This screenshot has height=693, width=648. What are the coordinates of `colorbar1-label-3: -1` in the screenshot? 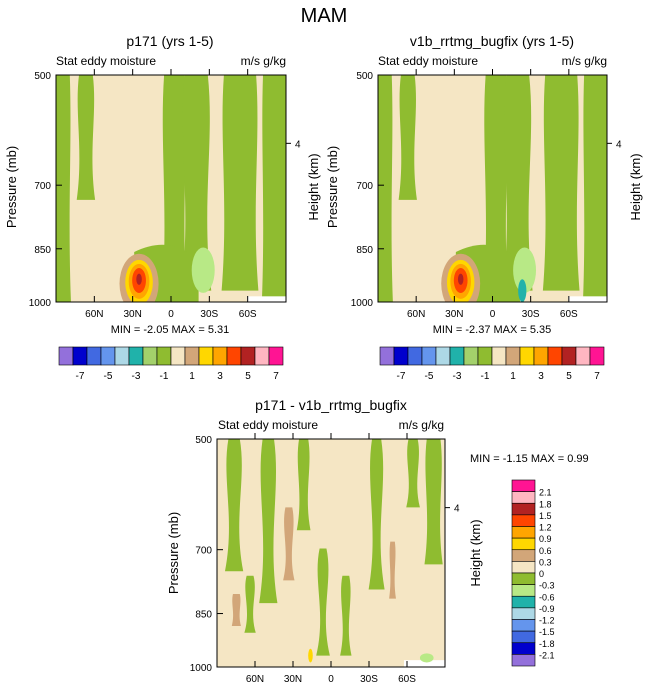 It's located at (164, 376).